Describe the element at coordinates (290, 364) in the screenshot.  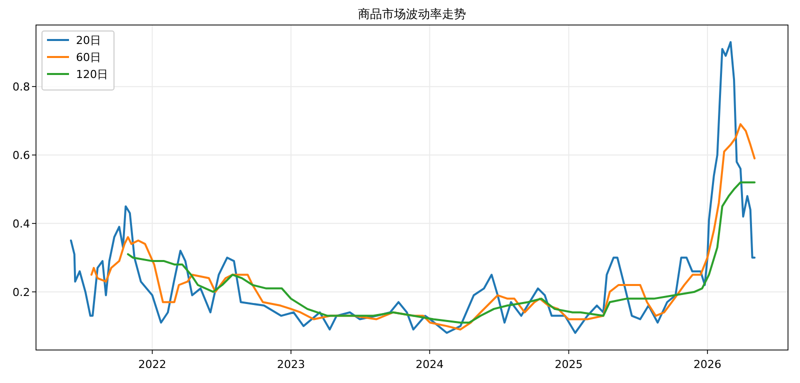
I see `x-tick-label: 2023` at that location.